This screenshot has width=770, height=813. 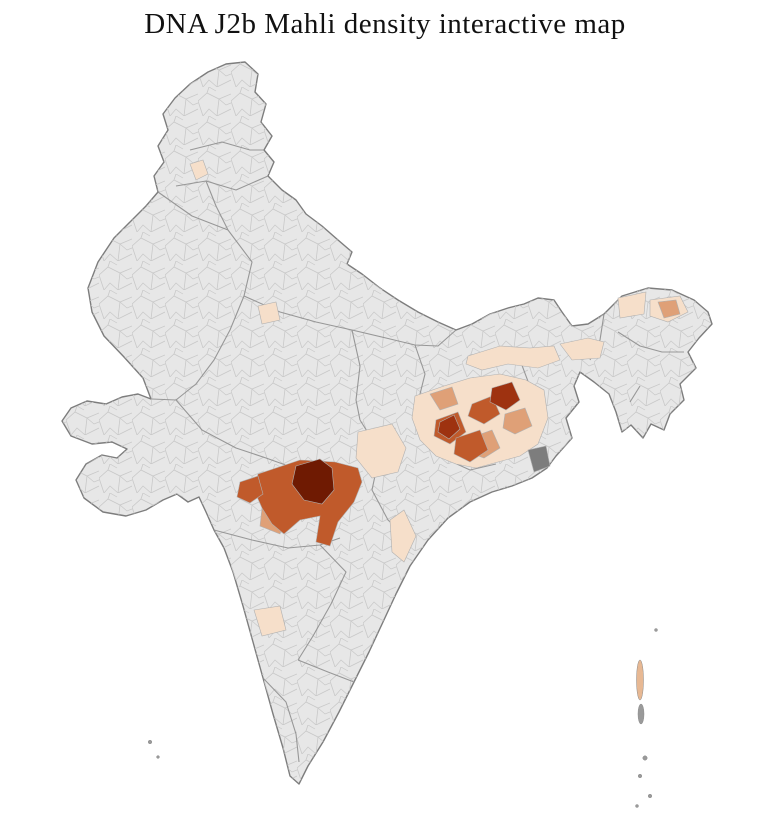 What do you see at coordinates (656, 630) in the screenshot?
I see `island-small-east` at bounding box center [656, 630].